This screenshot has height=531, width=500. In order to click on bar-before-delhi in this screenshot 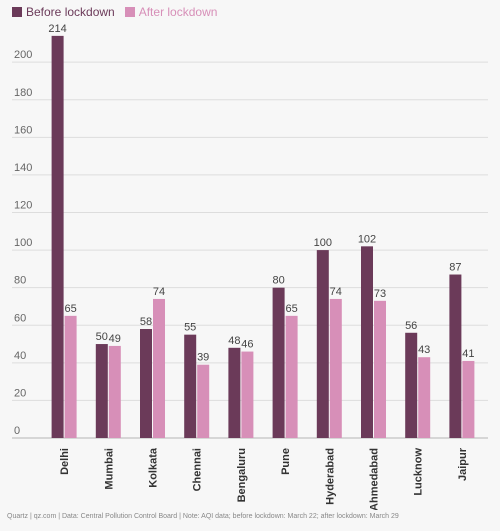, I will do `click(57, 237)`.